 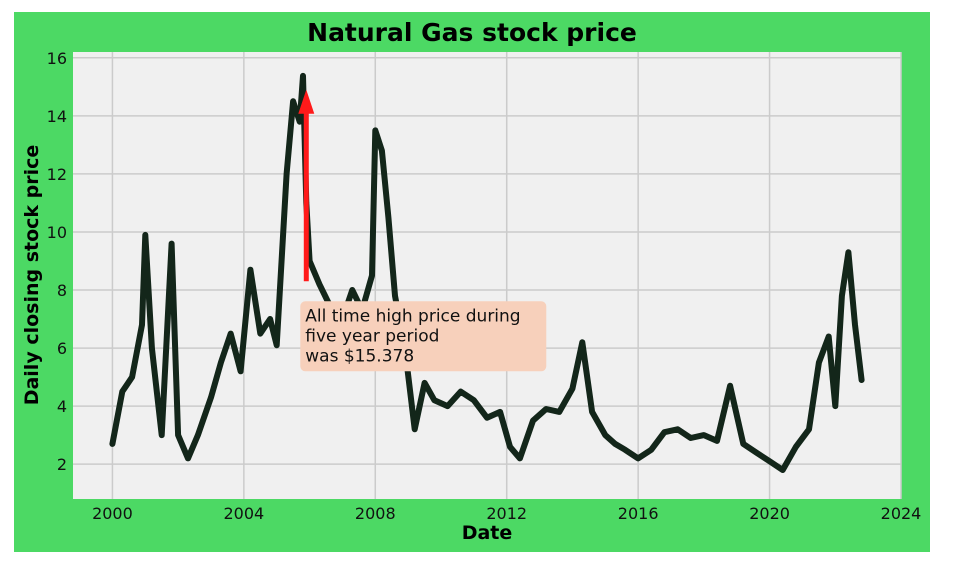 I want to click on y-tick-label: 6, so click(x=62, y=348).